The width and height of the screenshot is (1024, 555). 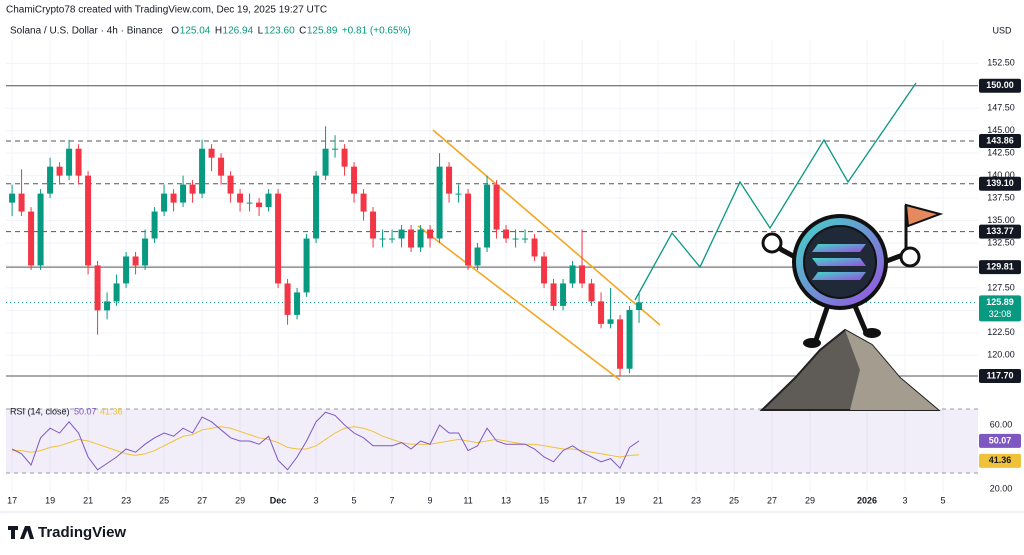 I want to click on y-tick-label: 120.00, so click(x=1001, y=355).